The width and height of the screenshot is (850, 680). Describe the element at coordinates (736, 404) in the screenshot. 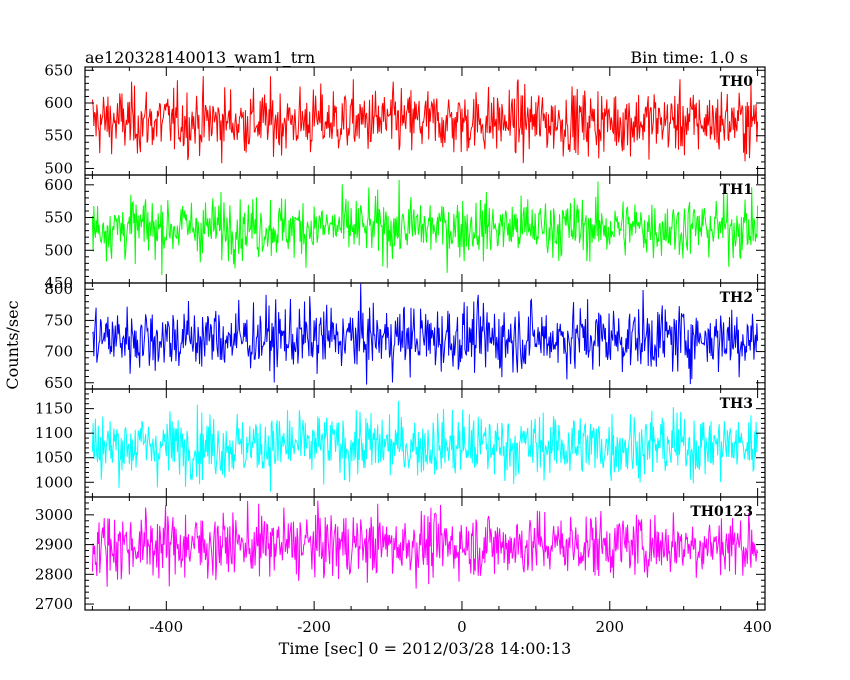

I see `panel-label-th3: TH3` at that location.